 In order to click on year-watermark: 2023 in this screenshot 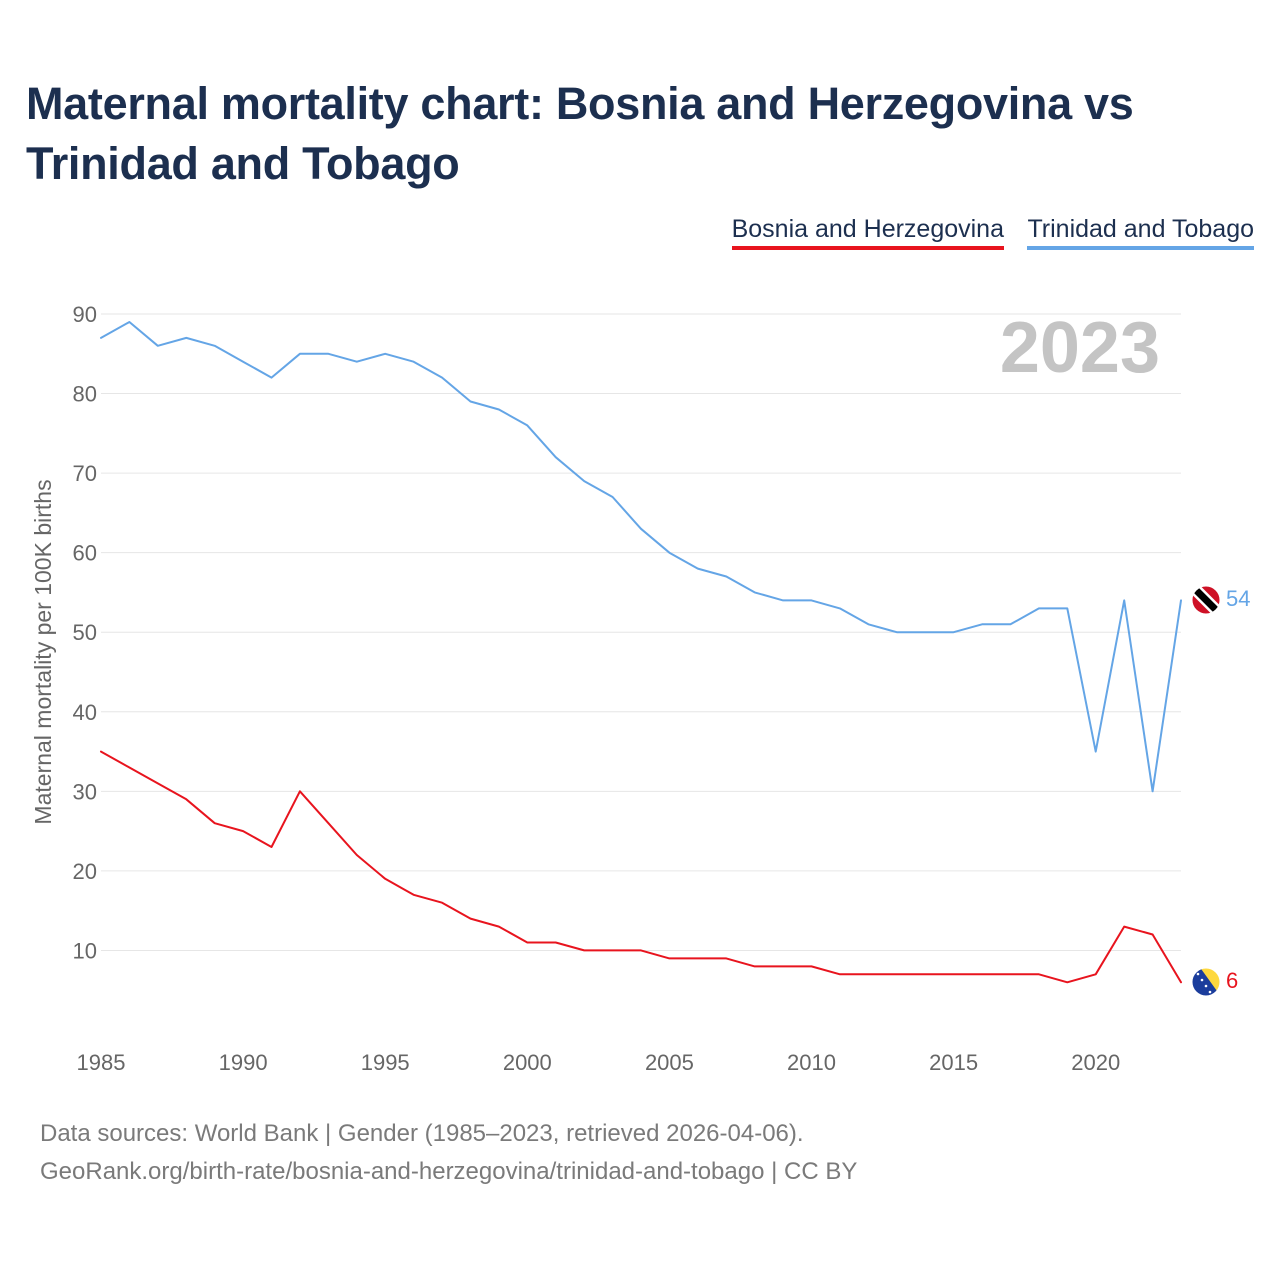, I will do `click(1080, 348)`.